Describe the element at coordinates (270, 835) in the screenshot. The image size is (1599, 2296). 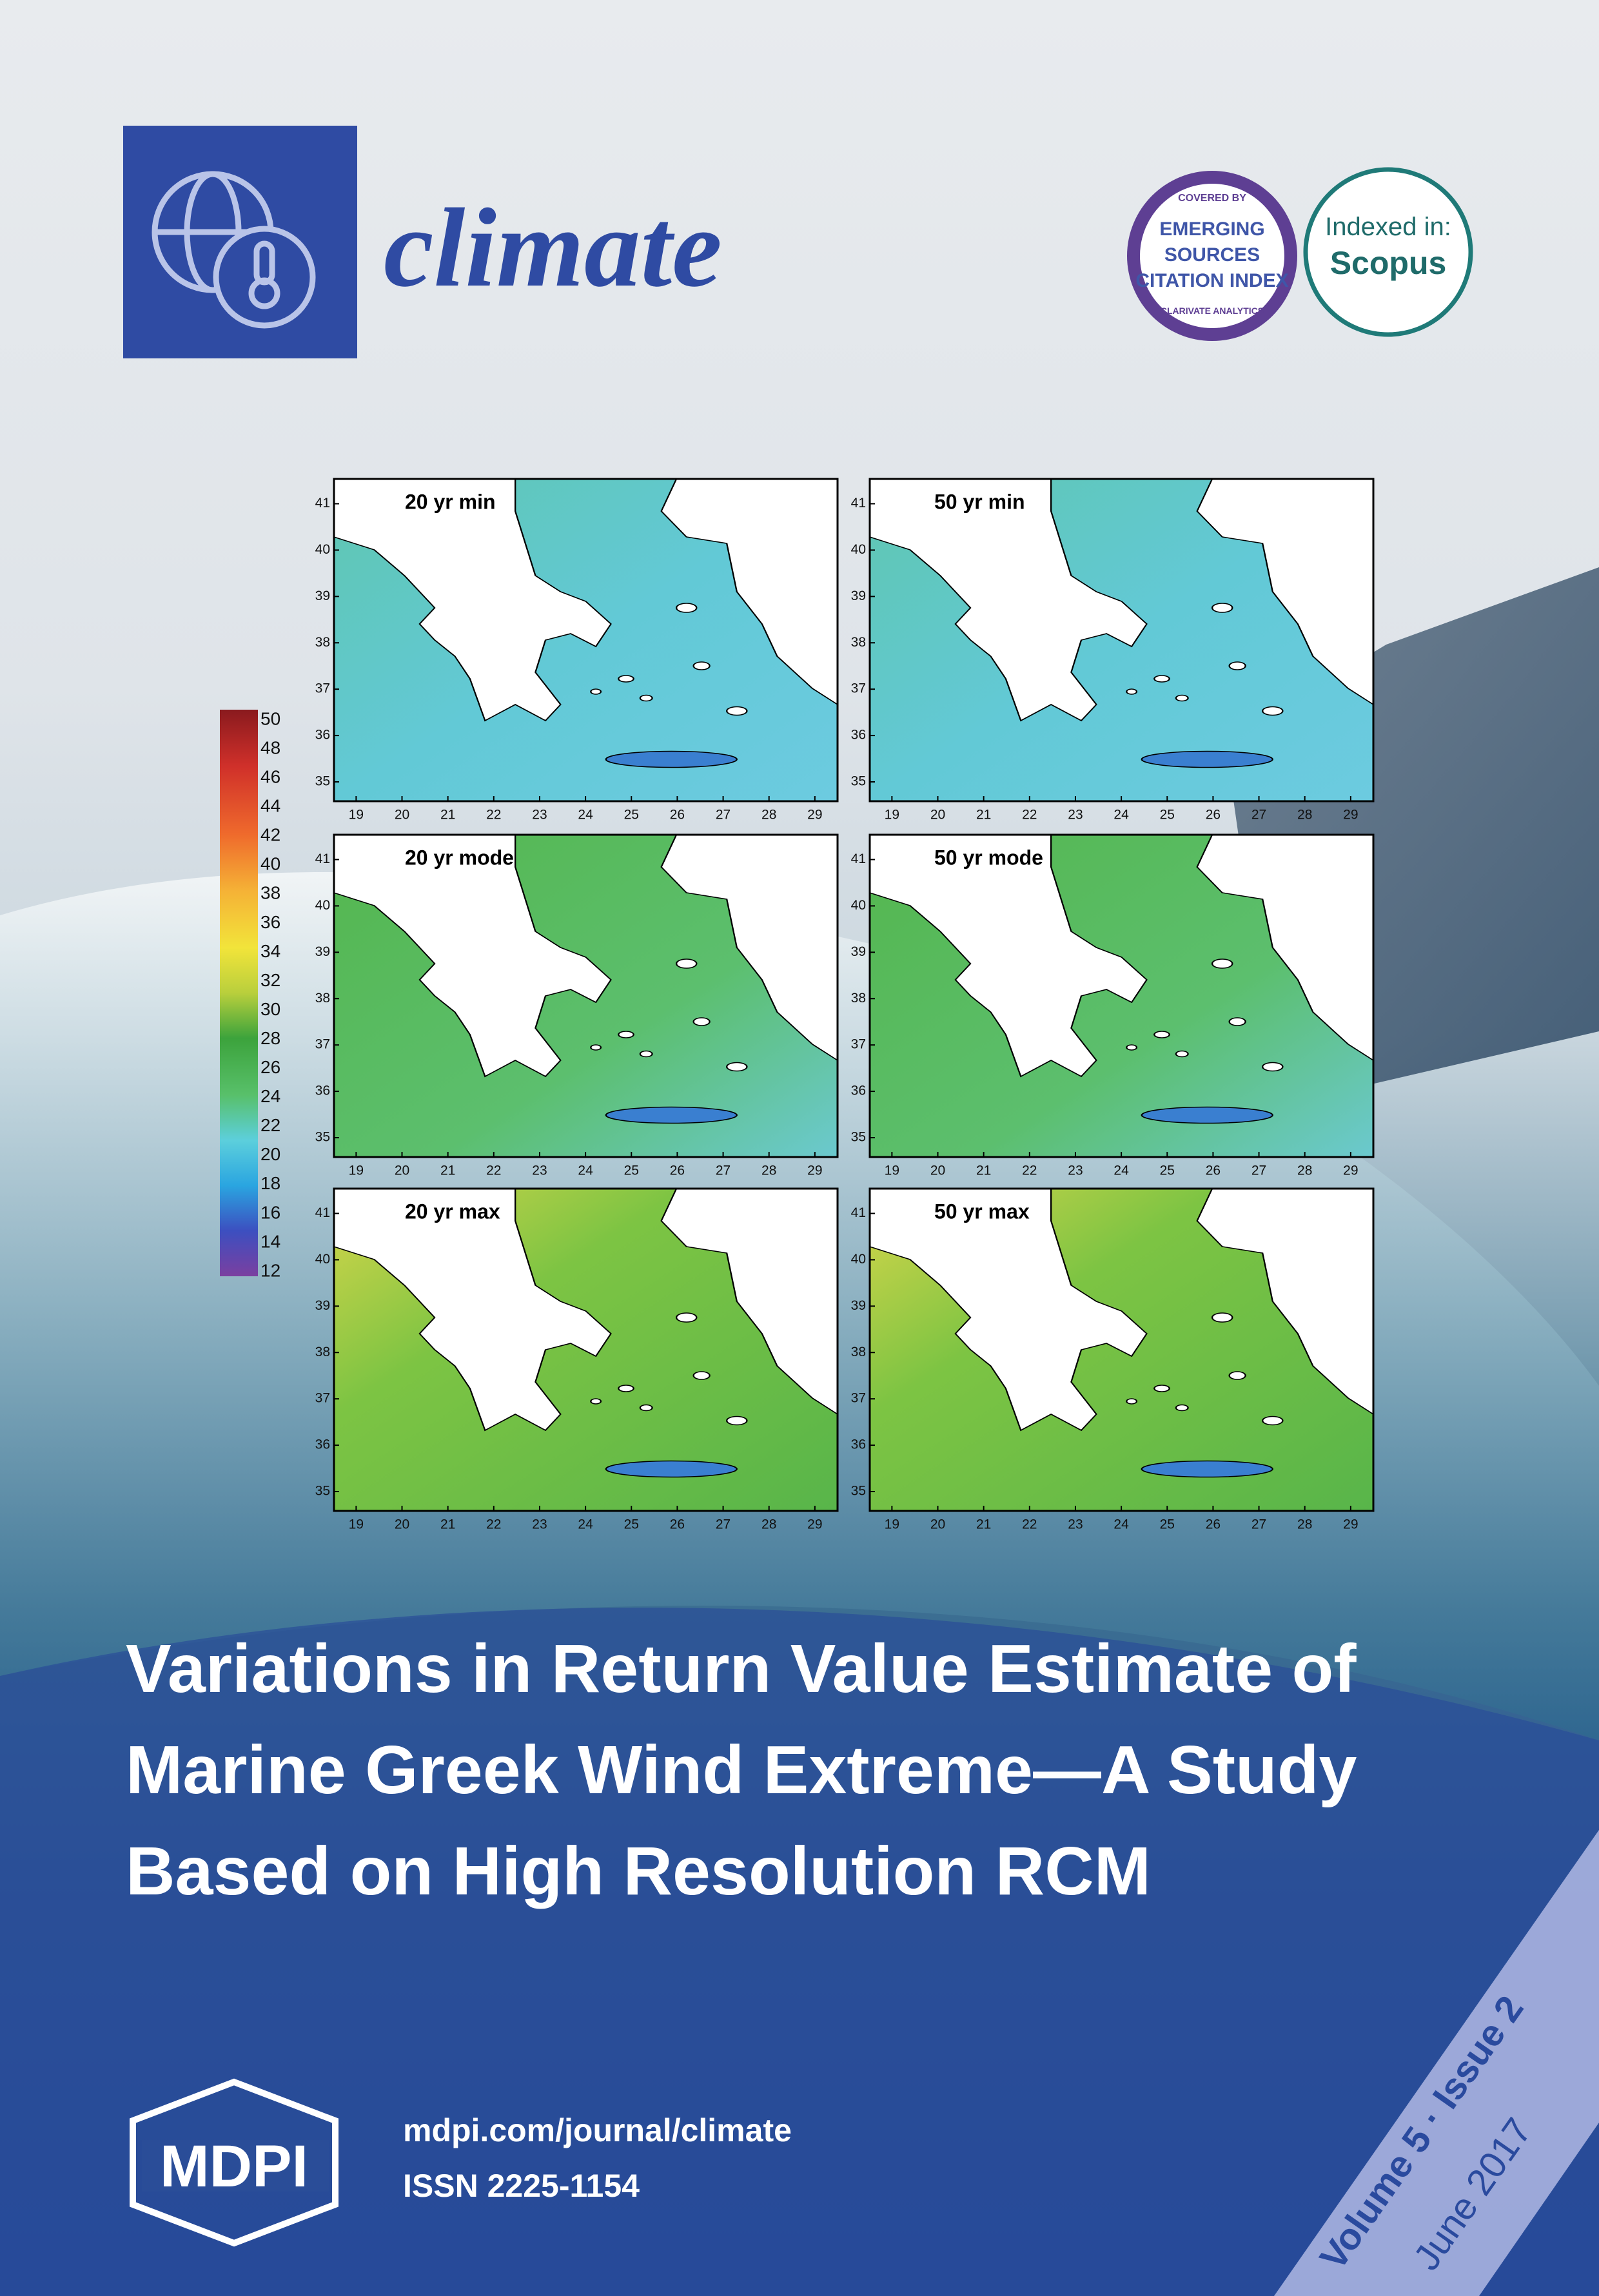
I see `colorbar-label: 42` at that location.